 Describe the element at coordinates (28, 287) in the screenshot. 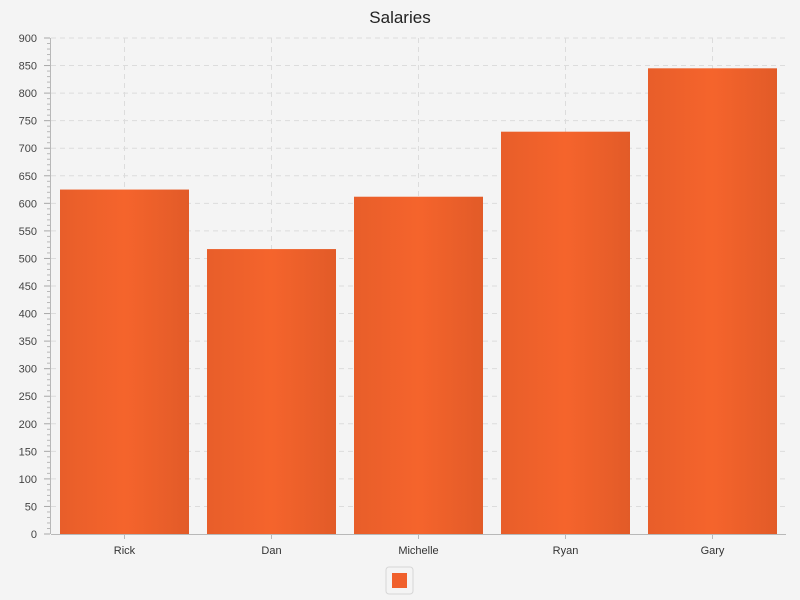

I see `y-tick-label: 450` at that location.